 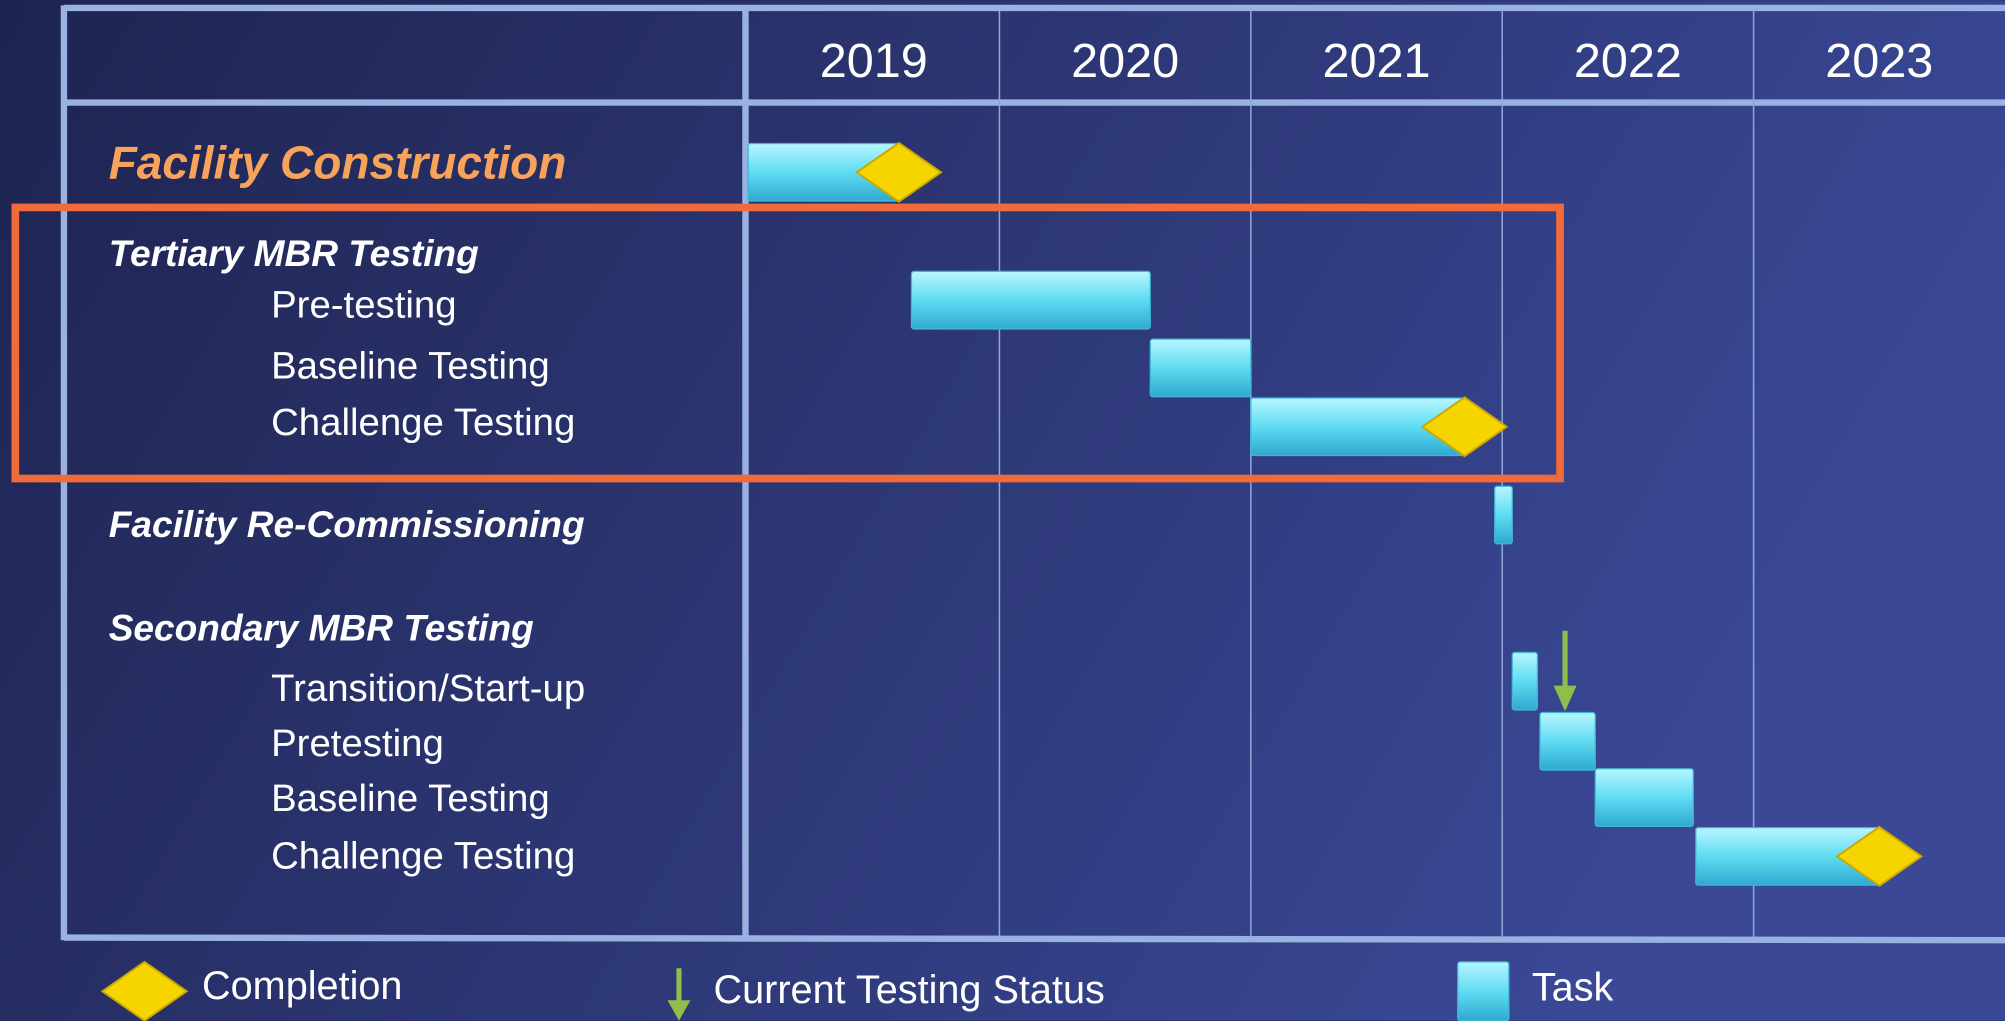 What do you see at coordinates (364, 304) in the screenshot?
I see `task-label: Pre-testing` at bounding box center [364, 304].